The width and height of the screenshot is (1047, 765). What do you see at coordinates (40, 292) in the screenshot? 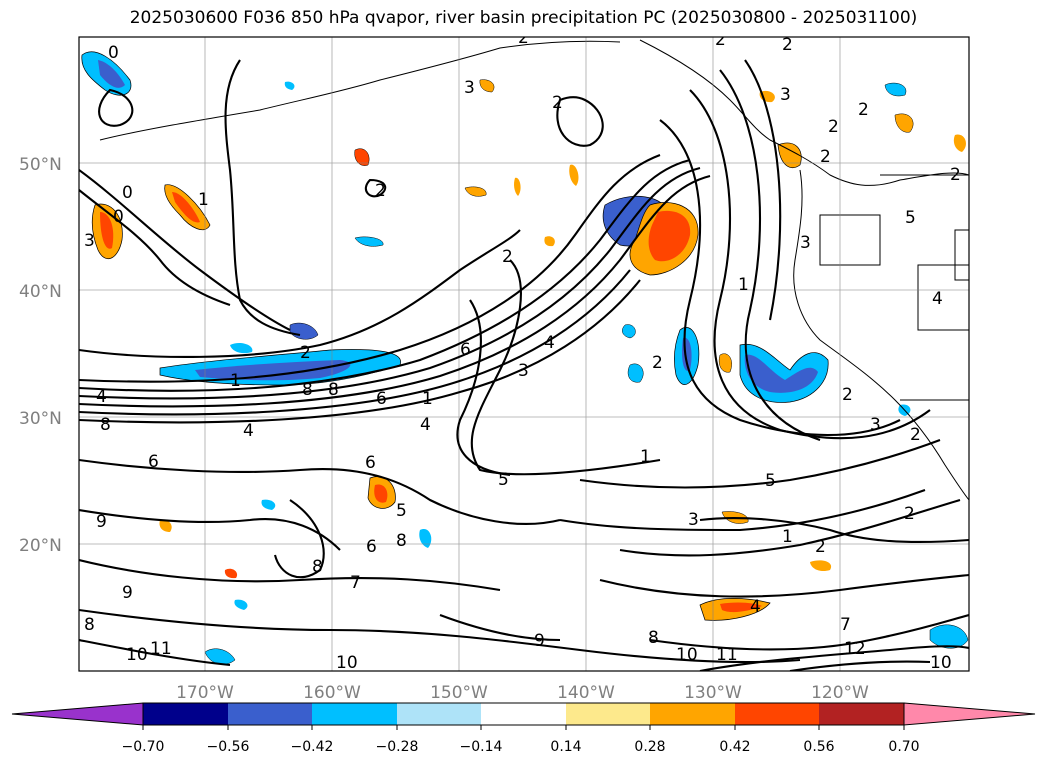
I see `lat-label-40n: 40°N` at bounding box center [40, 292].